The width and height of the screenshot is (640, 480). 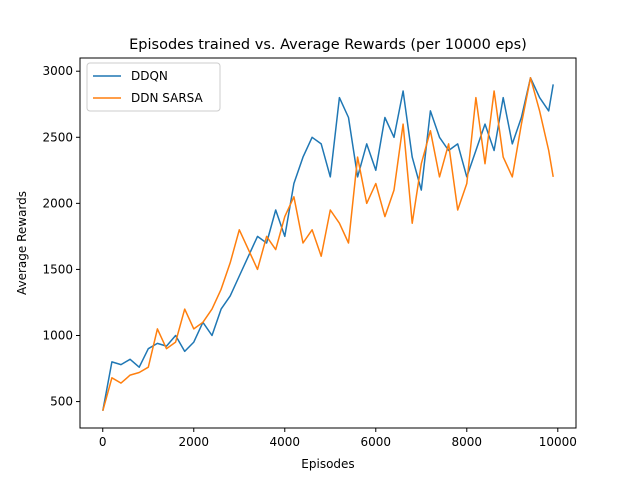 What do you see at coordinates (558, 442) in the screenshot?
I see `x-tick-label: 10000` at bounding box center [558, 442].